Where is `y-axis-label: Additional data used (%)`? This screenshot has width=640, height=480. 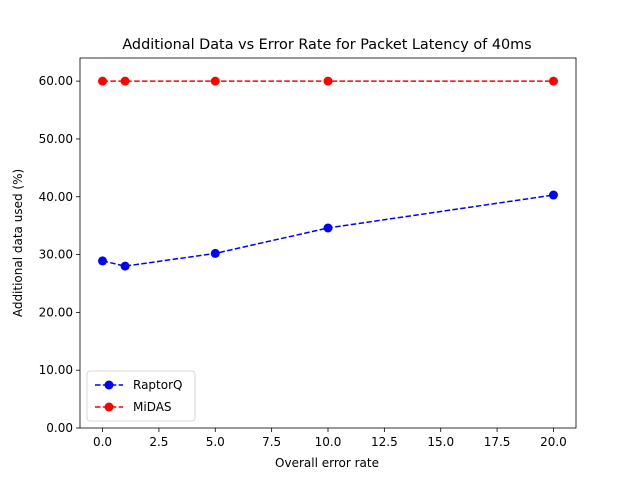 y-axis-label: Additional data used (%) is located at coordinates (18, 243).